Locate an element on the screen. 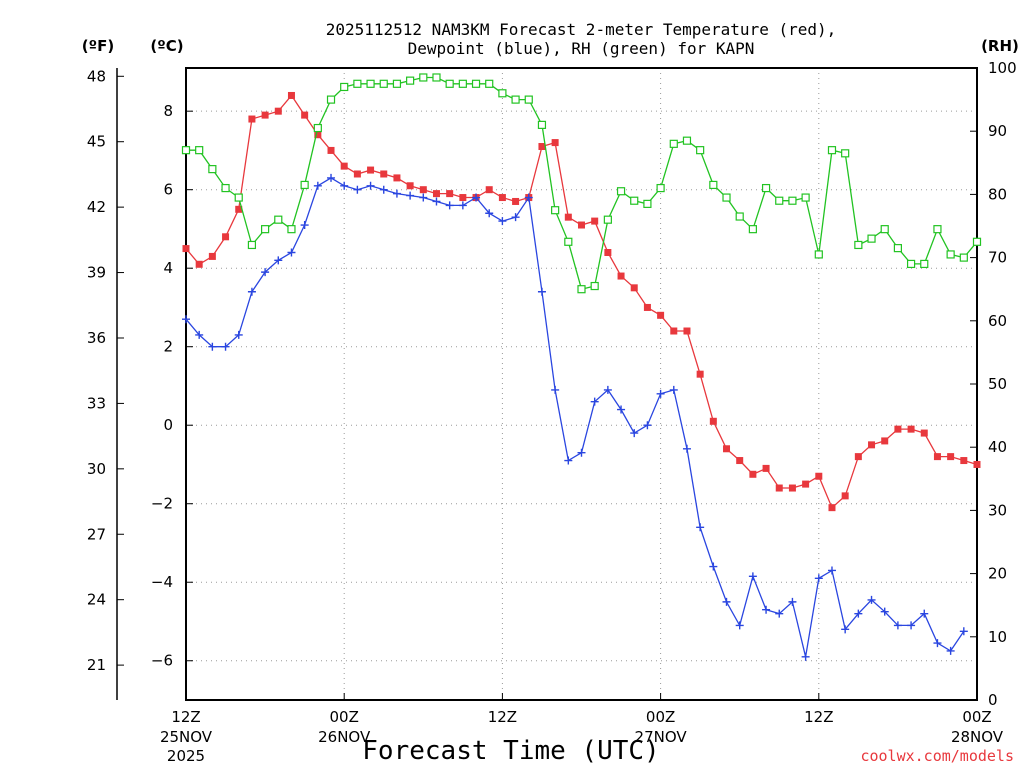 Image resolution: width=1024 pixels, height=768 pixels. fahrenheit-tick-label: 24 is located at coordinates (96, 600).